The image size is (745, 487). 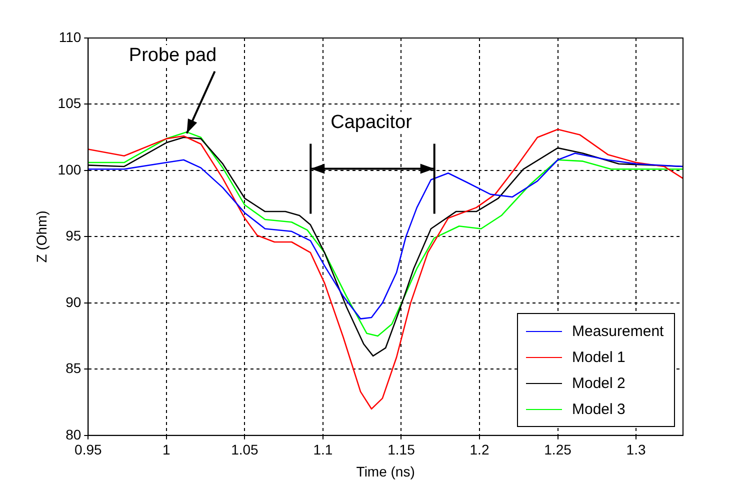 I want to click on legend-label: Model 2, so click(x=599, y=383).